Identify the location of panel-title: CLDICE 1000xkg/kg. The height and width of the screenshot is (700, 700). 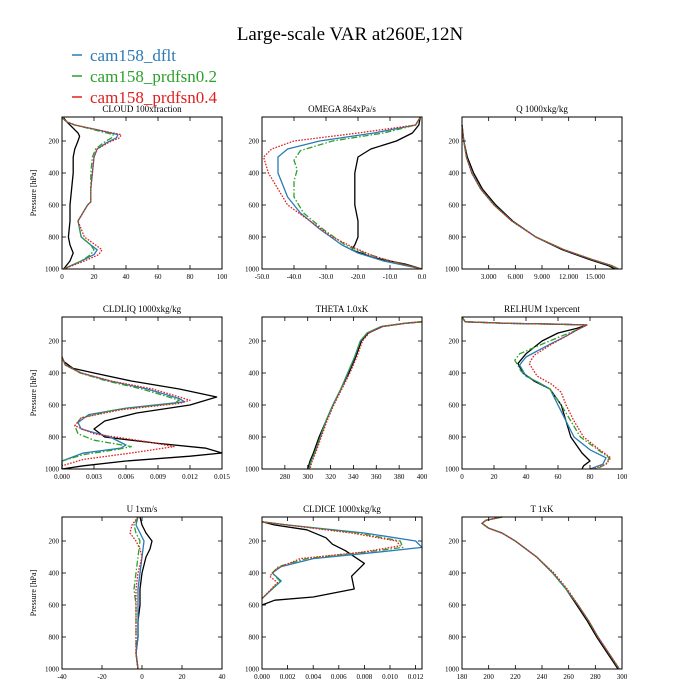
(342, 509).